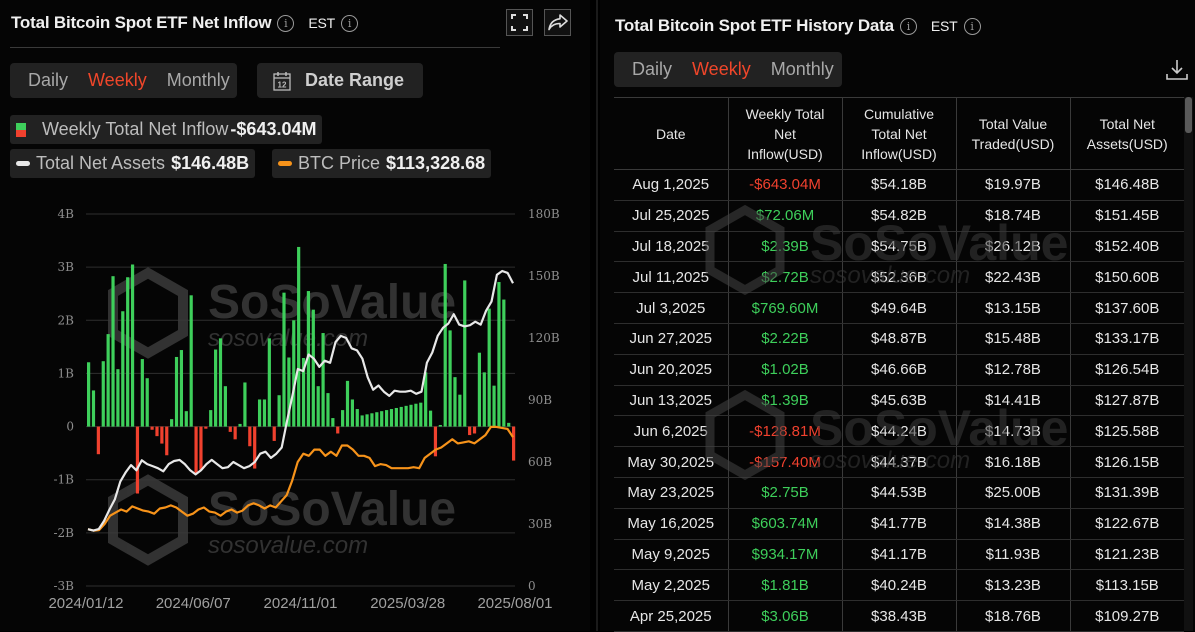  Describe the element at coordinates (1126, 133) in the screenshot. I see `col-total-net-assets: Total Net Assets(USD)` at that location.